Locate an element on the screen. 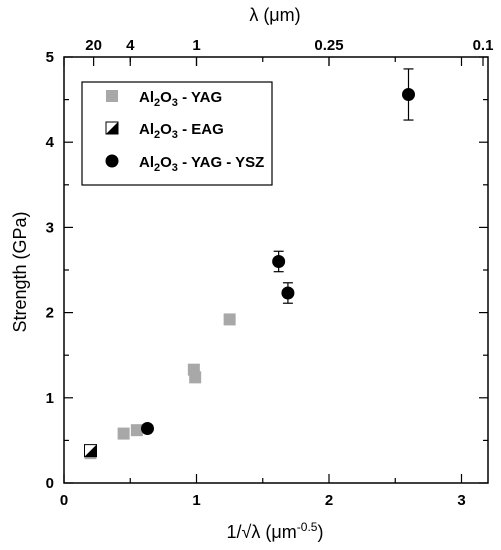 The image size is (501, 550). y-tick-label: 5 is located at coordinates (50, 57).